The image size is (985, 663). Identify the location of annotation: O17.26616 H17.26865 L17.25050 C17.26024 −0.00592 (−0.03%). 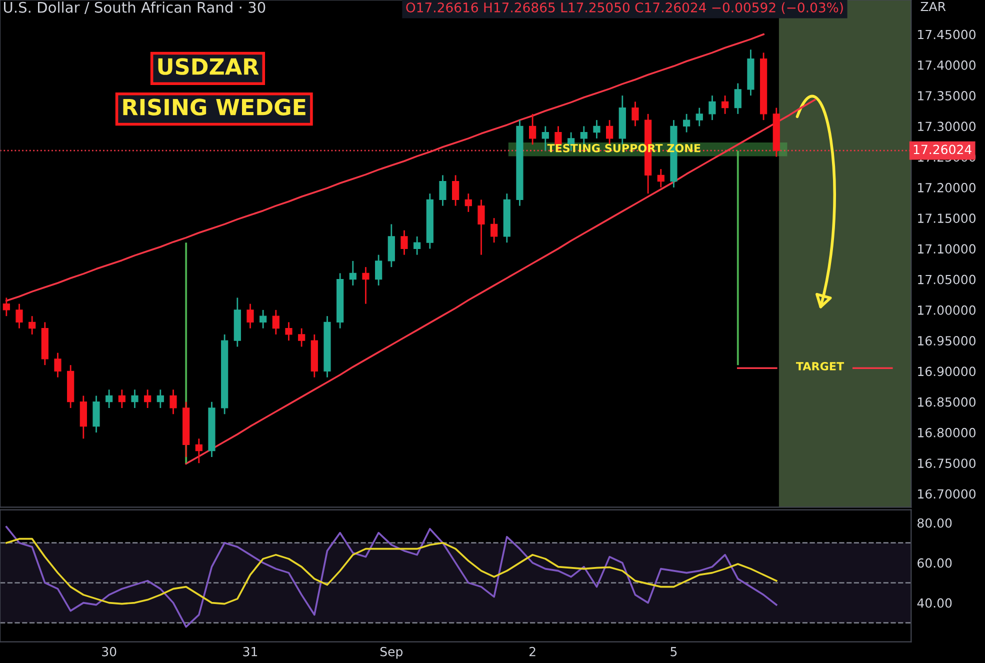
(624, 8).